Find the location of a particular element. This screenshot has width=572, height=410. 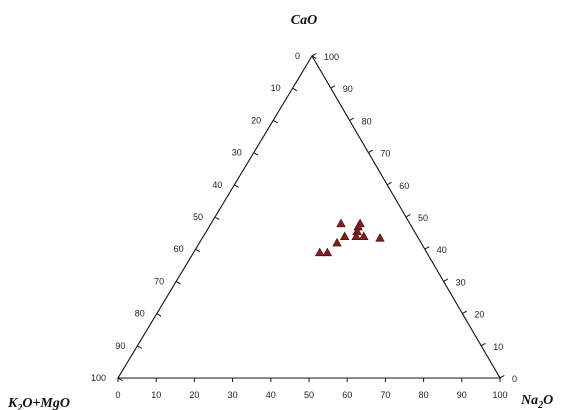

apex-label-left: K2O+MgO is located at coordinates (38, 403).